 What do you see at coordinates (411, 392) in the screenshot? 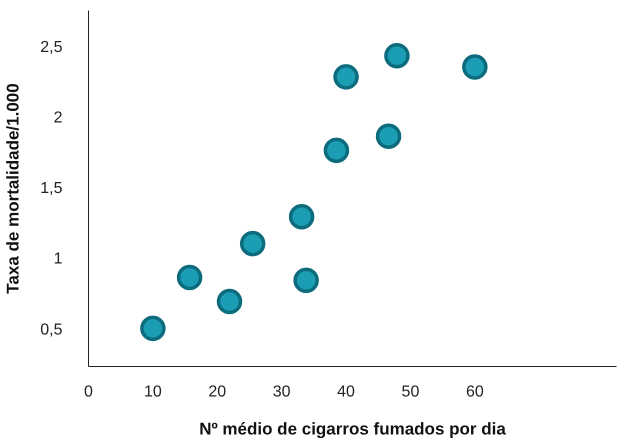
I see `x-tick-label: 50` at bounding box center [411, 392].